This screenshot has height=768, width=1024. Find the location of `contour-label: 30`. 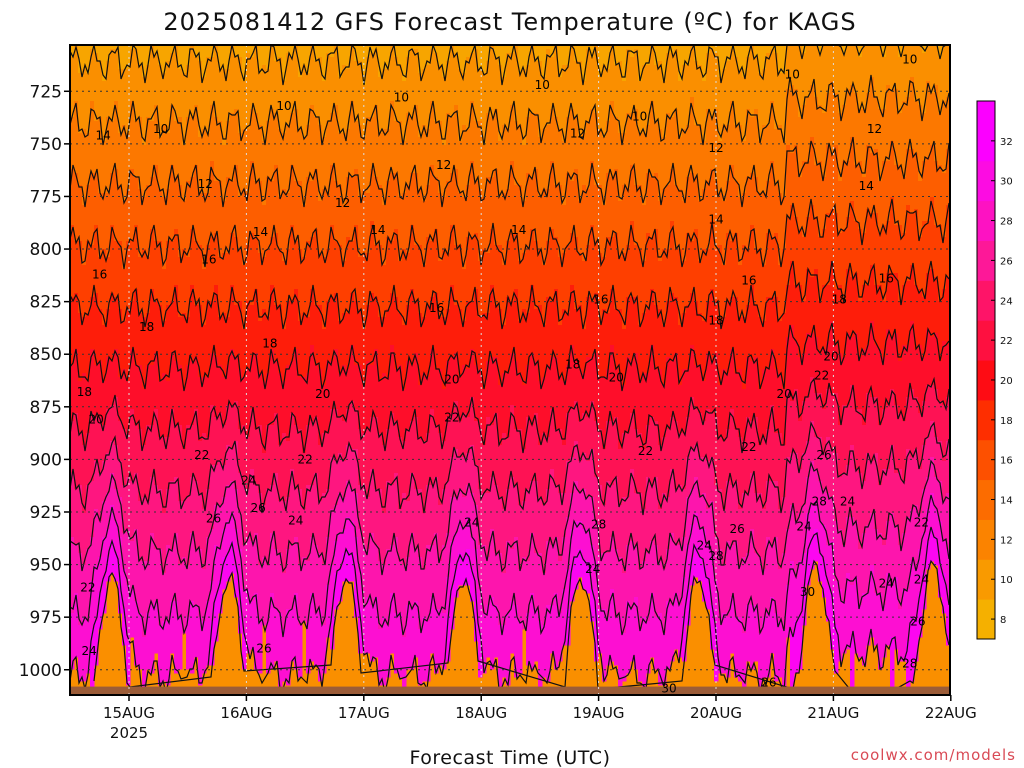

contour-label: 30 is located at coordinates (807, 592).